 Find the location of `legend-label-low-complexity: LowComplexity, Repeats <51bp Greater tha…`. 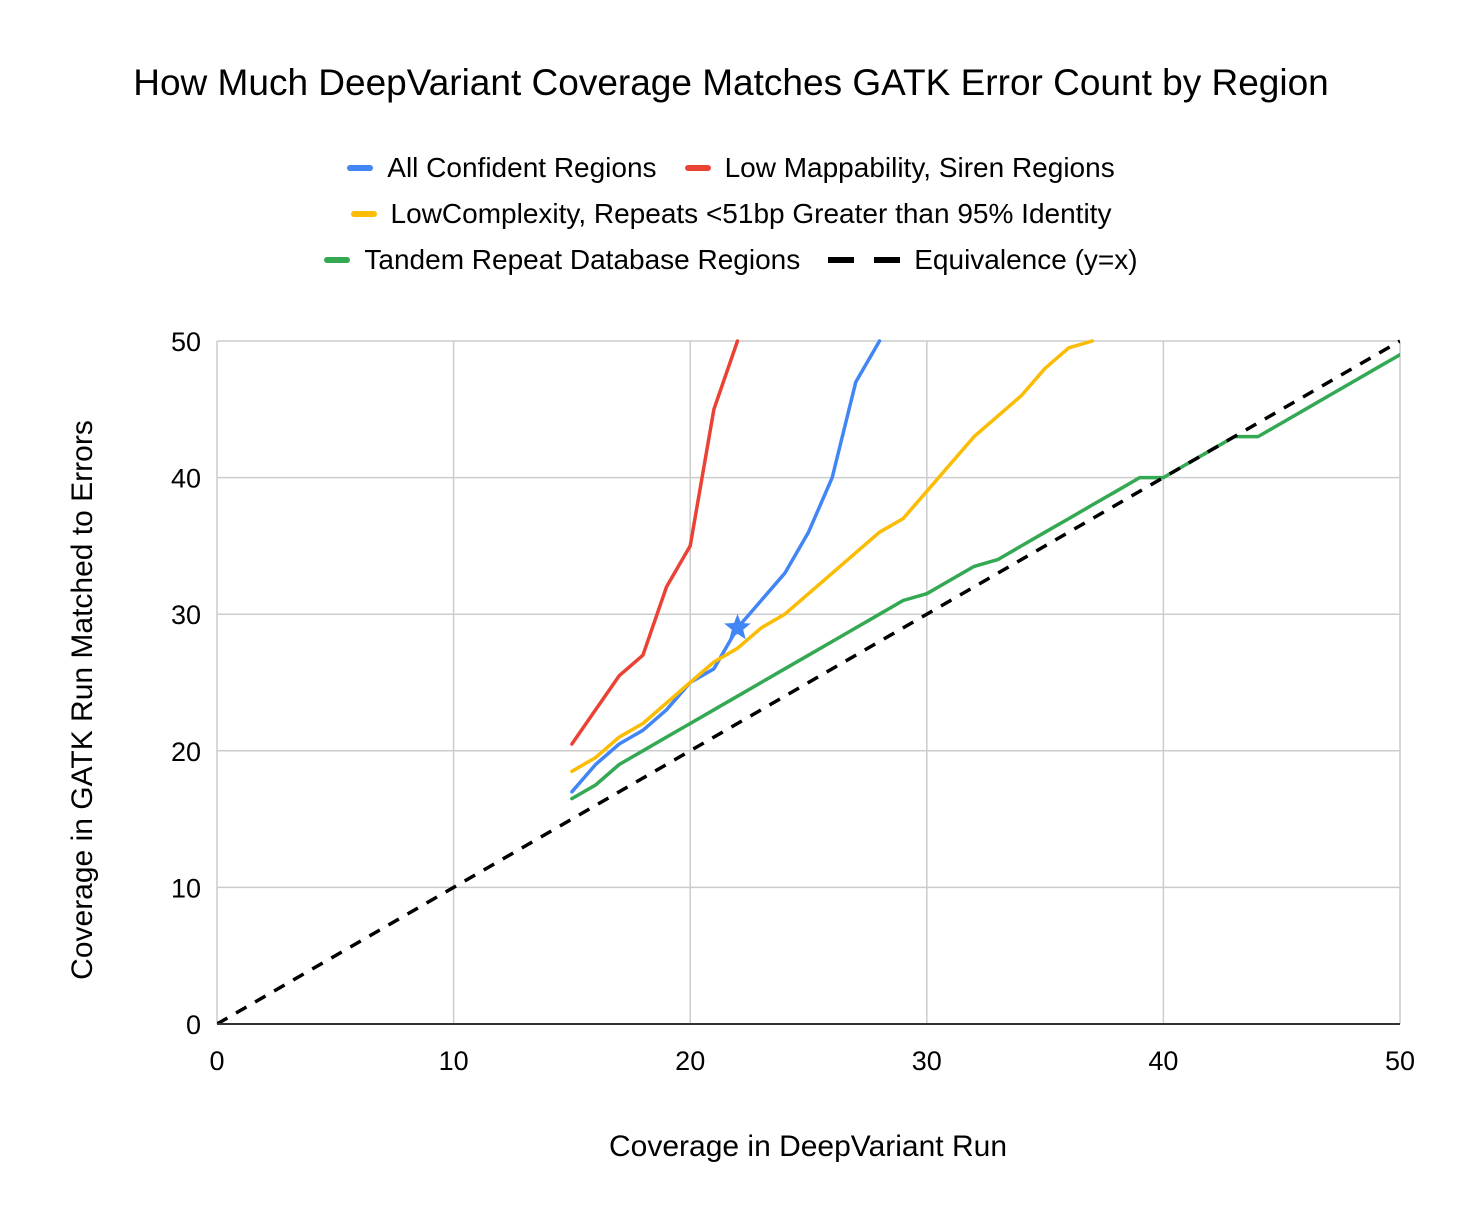

legend-label-low-complexity: LowComplexity, Repeats <51bp Greater tha… is located at coordinates (751, 213).